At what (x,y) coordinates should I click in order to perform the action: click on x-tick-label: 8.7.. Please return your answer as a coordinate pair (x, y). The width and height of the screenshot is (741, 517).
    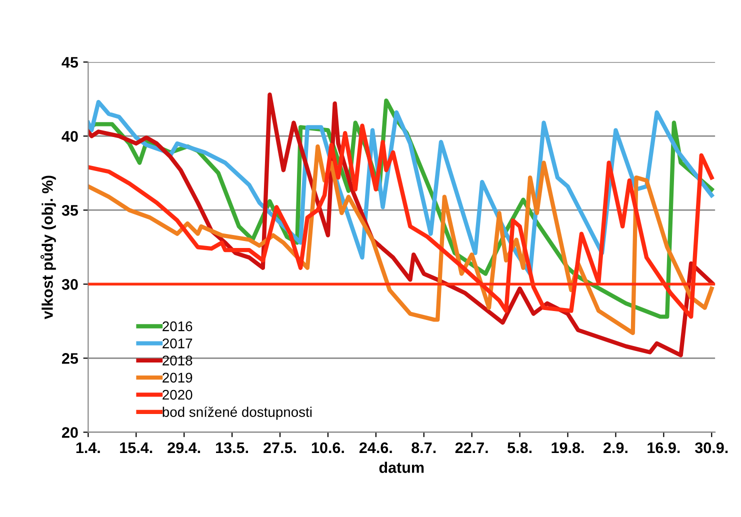
    Looking at the image, I should click on (424, 448).